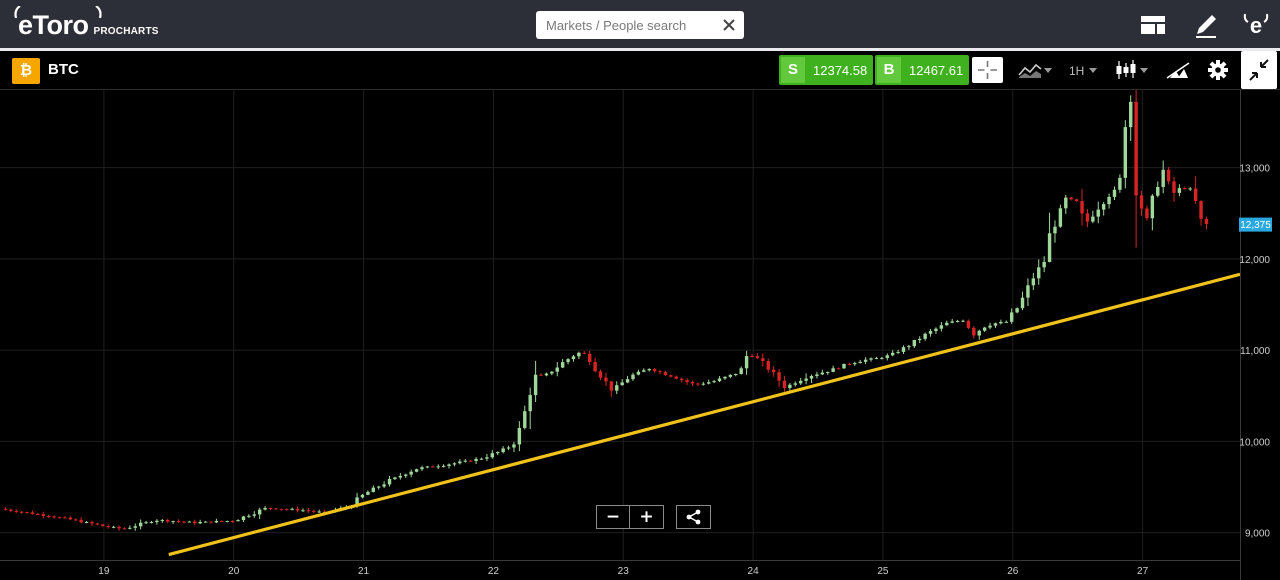 The height and width of the screenshot is (580, 1280). I want to click on etoro-logo: eToro PROCHARTS, so click(86, 23).